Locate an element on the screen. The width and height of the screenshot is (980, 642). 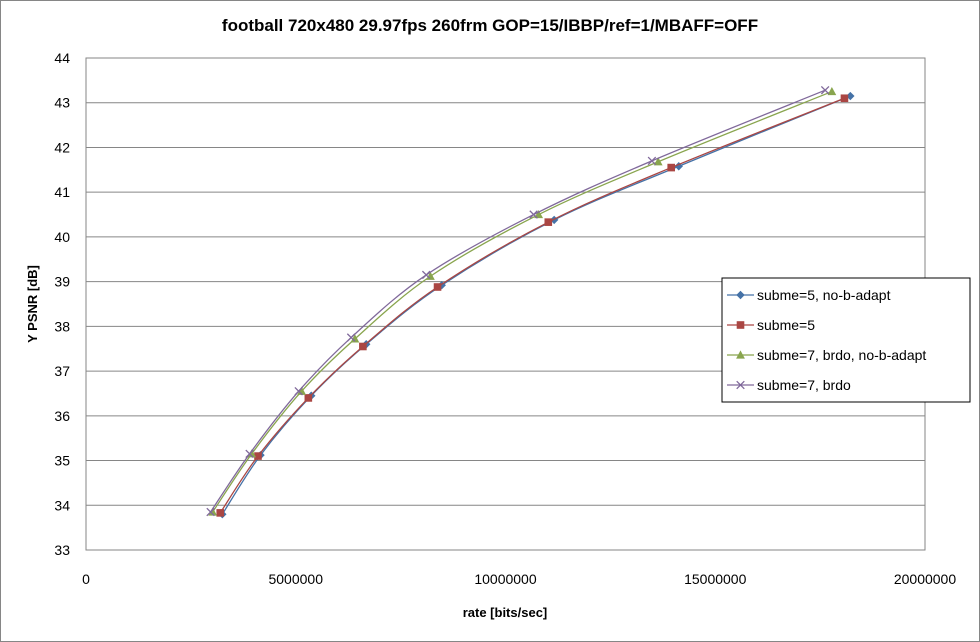
y-tick-label: 38 is located at coordinates (62, 326).